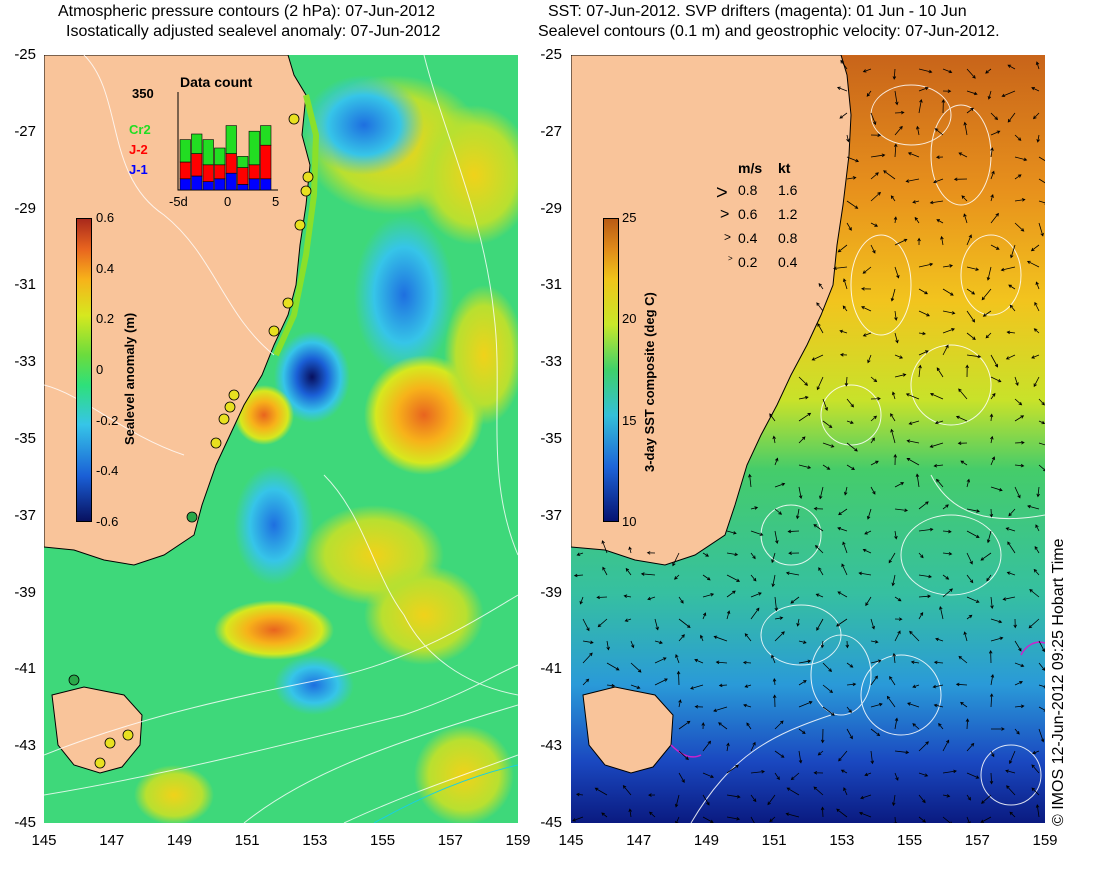  I want to click on right-ytick-label: -29, so click(551, 208).